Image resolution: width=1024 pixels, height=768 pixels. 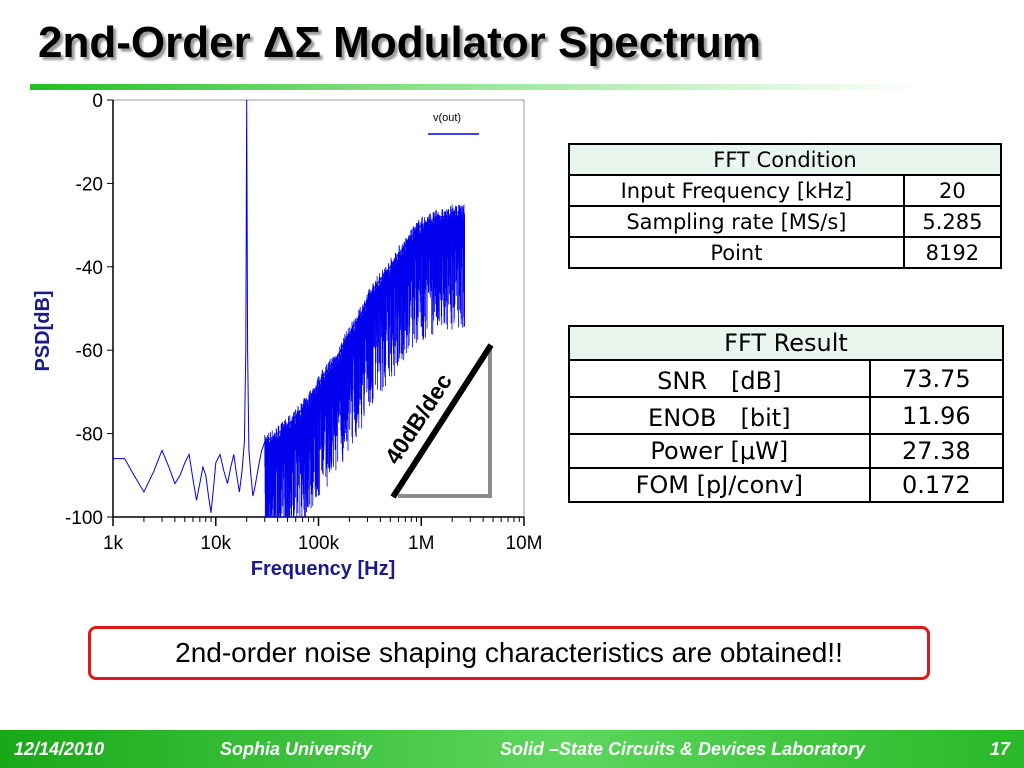 What do you see at coordinates (719, 415) in the screenshot?
I see `table-cell-label: ENOB [bit]` at bounding box center [719, 415].